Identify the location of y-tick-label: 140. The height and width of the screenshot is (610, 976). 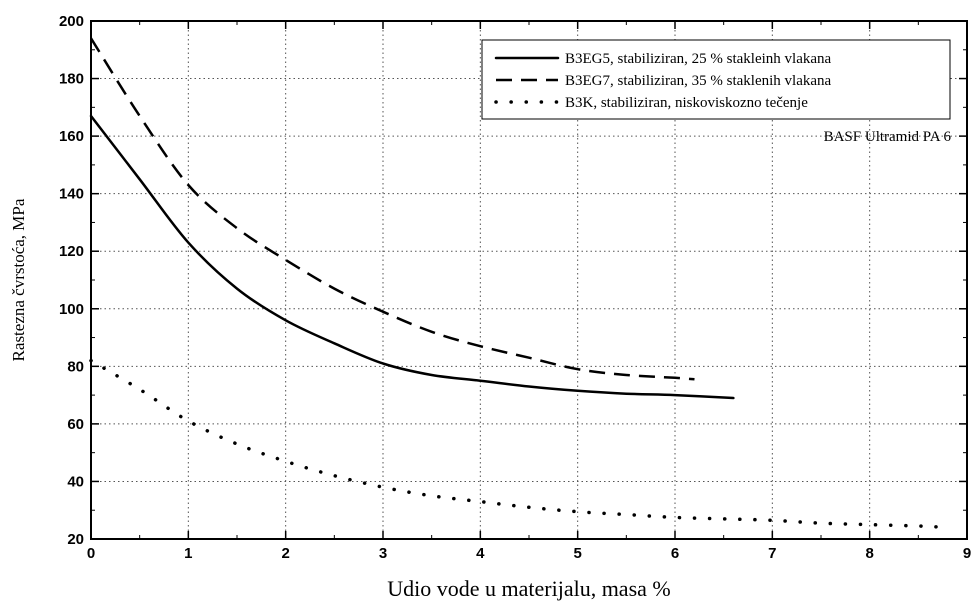
(71, 194).